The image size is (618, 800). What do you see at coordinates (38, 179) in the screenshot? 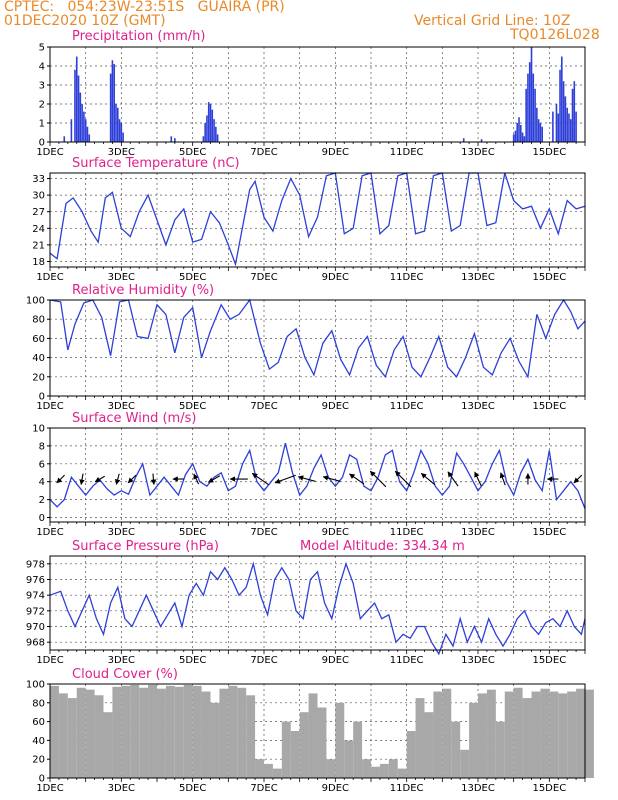
I see `temperature-ytick-label: 33` at bounding box center [38, 179].